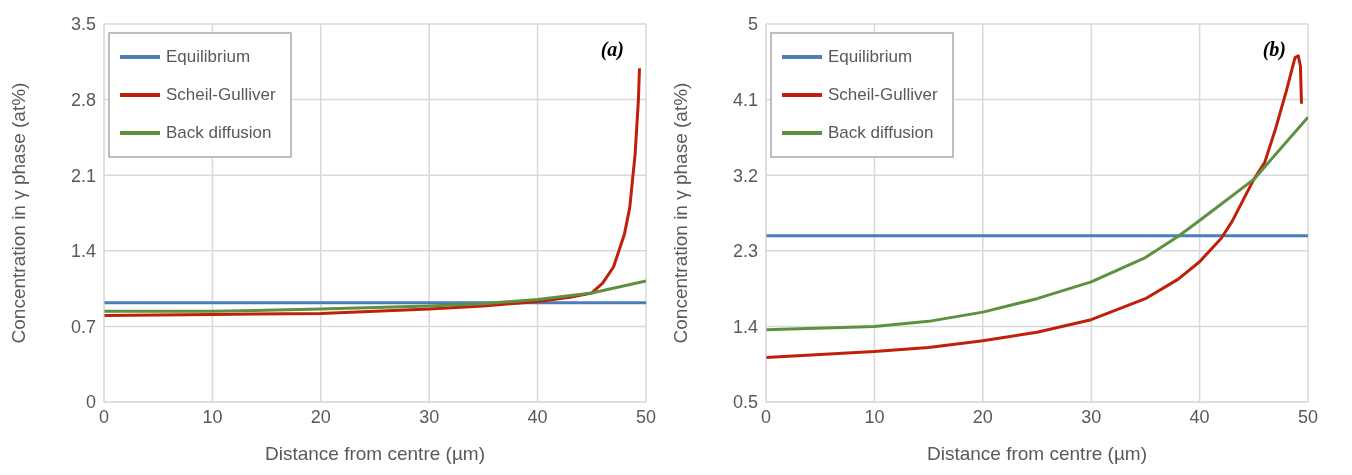 This screenshot has height=475, width=1352. What do you see at coordinates (745, 251) in the screenshot?
I see `y-tick-label: 2.3` at bounding box center [745, 251].